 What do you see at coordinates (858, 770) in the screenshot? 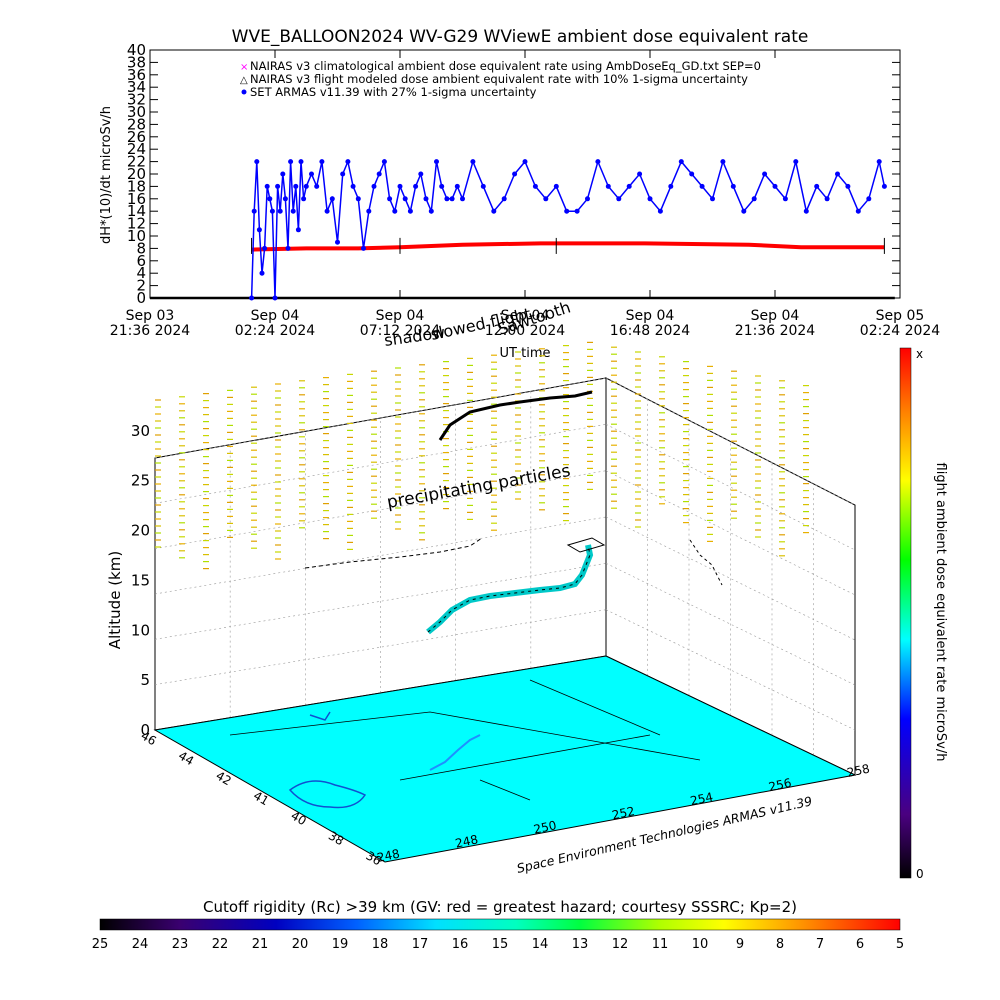
I see `longitude-tick: 258` at bounding box center [858, 770].